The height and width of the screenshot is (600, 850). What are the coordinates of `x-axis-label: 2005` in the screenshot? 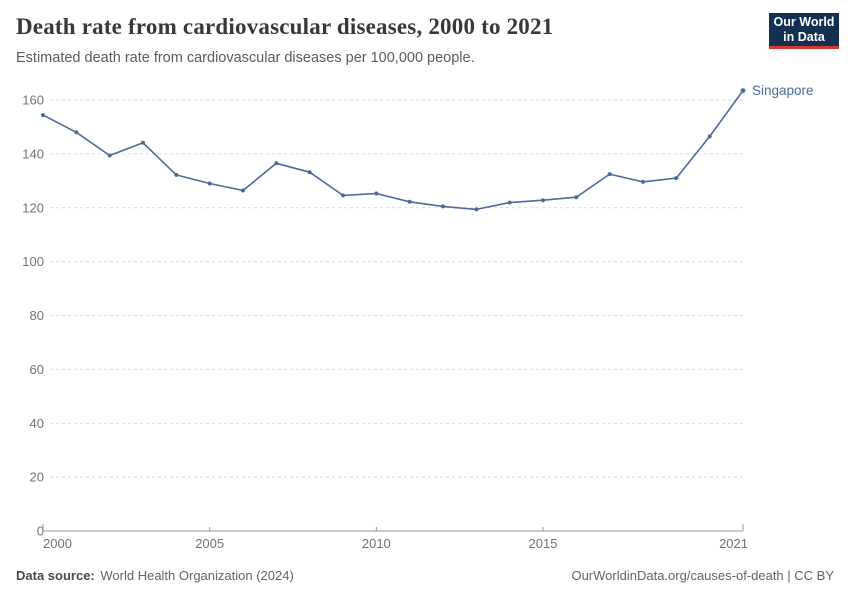 It's located at (209, 543).